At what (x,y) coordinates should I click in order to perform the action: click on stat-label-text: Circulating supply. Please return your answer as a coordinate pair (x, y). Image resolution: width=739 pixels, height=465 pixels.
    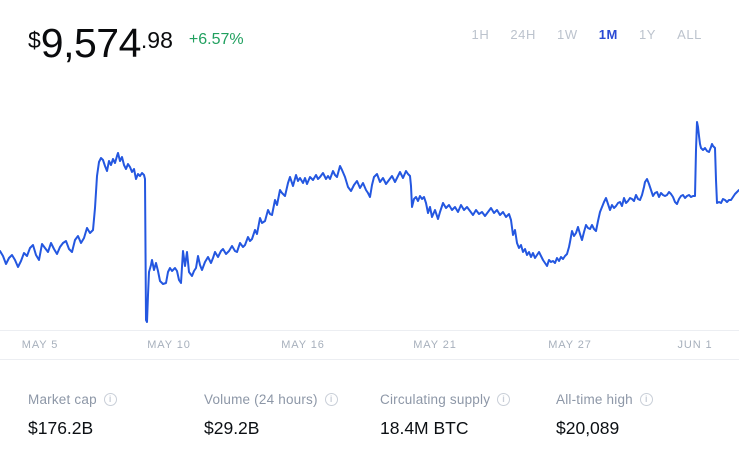
    Looking at the image, I should click on (435, 399).